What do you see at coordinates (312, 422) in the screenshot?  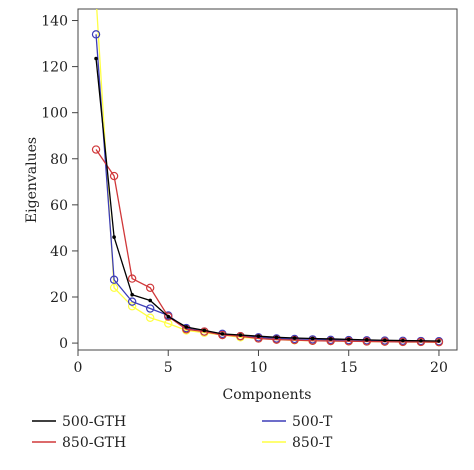 I see `legend-label: 500-T` at bounding box center [312, 422].